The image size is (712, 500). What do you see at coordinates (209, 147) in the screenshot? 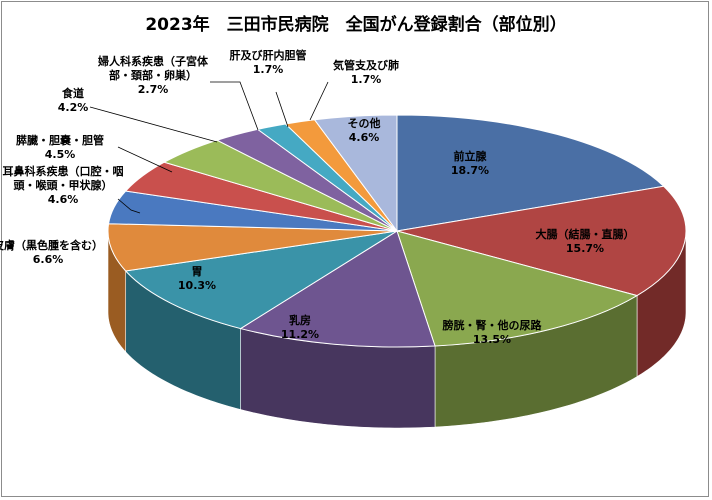
I see `leader-lines` at bounding box center [209, 147].